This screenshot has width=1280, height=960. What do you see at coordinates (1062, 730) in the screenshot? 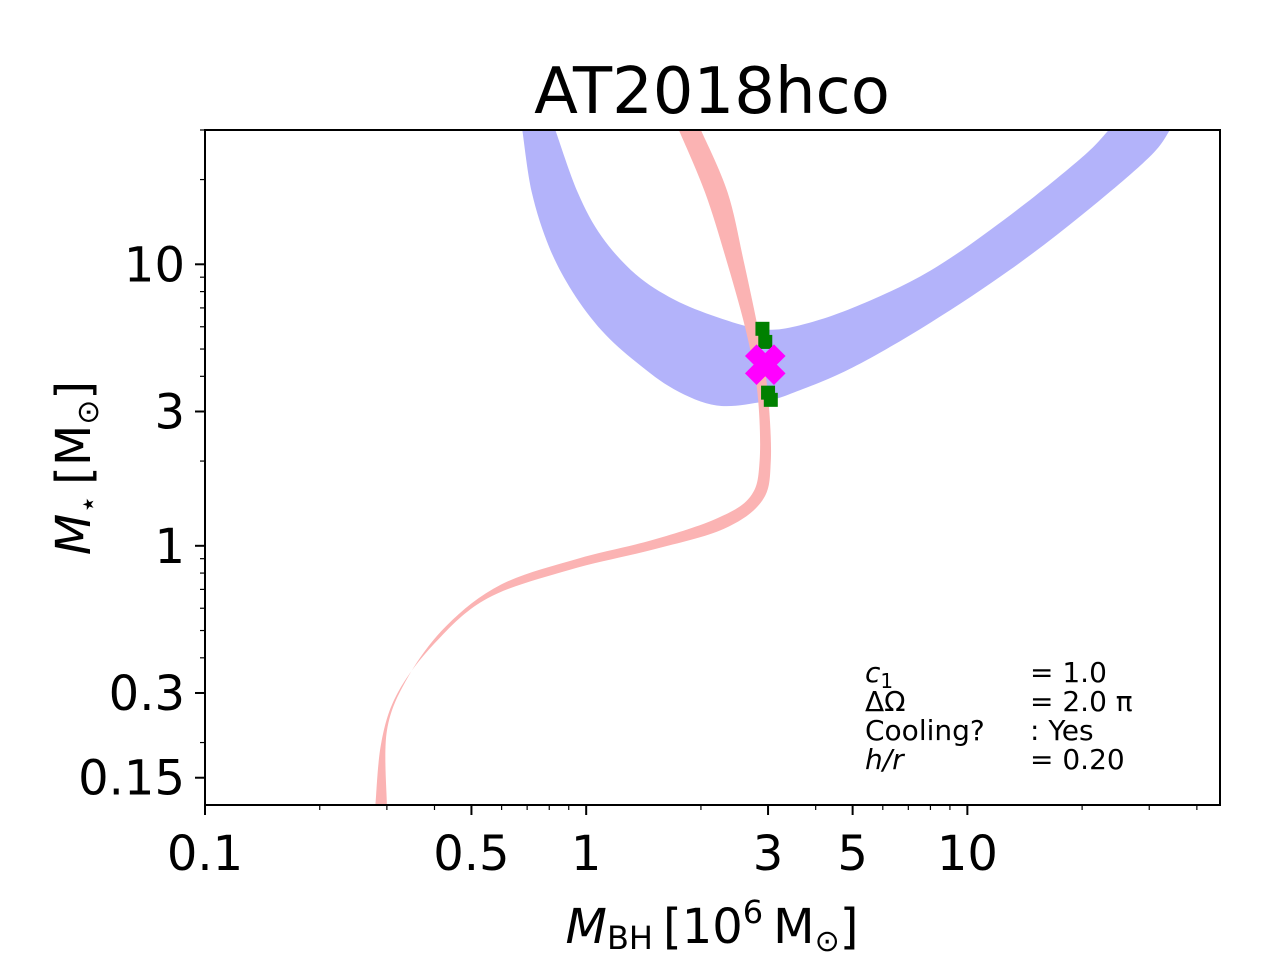
I see `annotation-value: : Yes` at bounding box center [1062, 730].